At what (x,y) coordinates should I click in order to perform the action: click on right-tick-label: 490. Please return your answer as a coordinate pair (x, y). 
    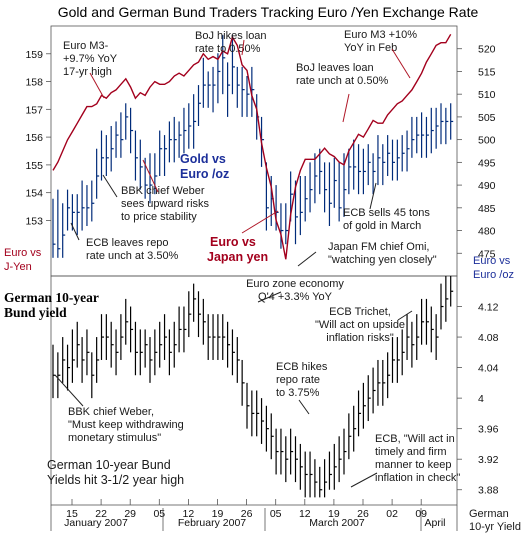
    Looking at the image, I should click on (487, 186).